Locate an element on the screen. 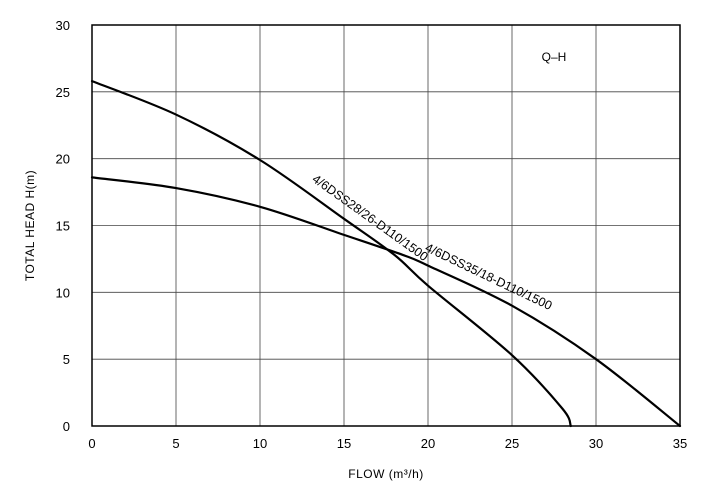  x-tick-label: 30 is located at coordinates (596, 443).